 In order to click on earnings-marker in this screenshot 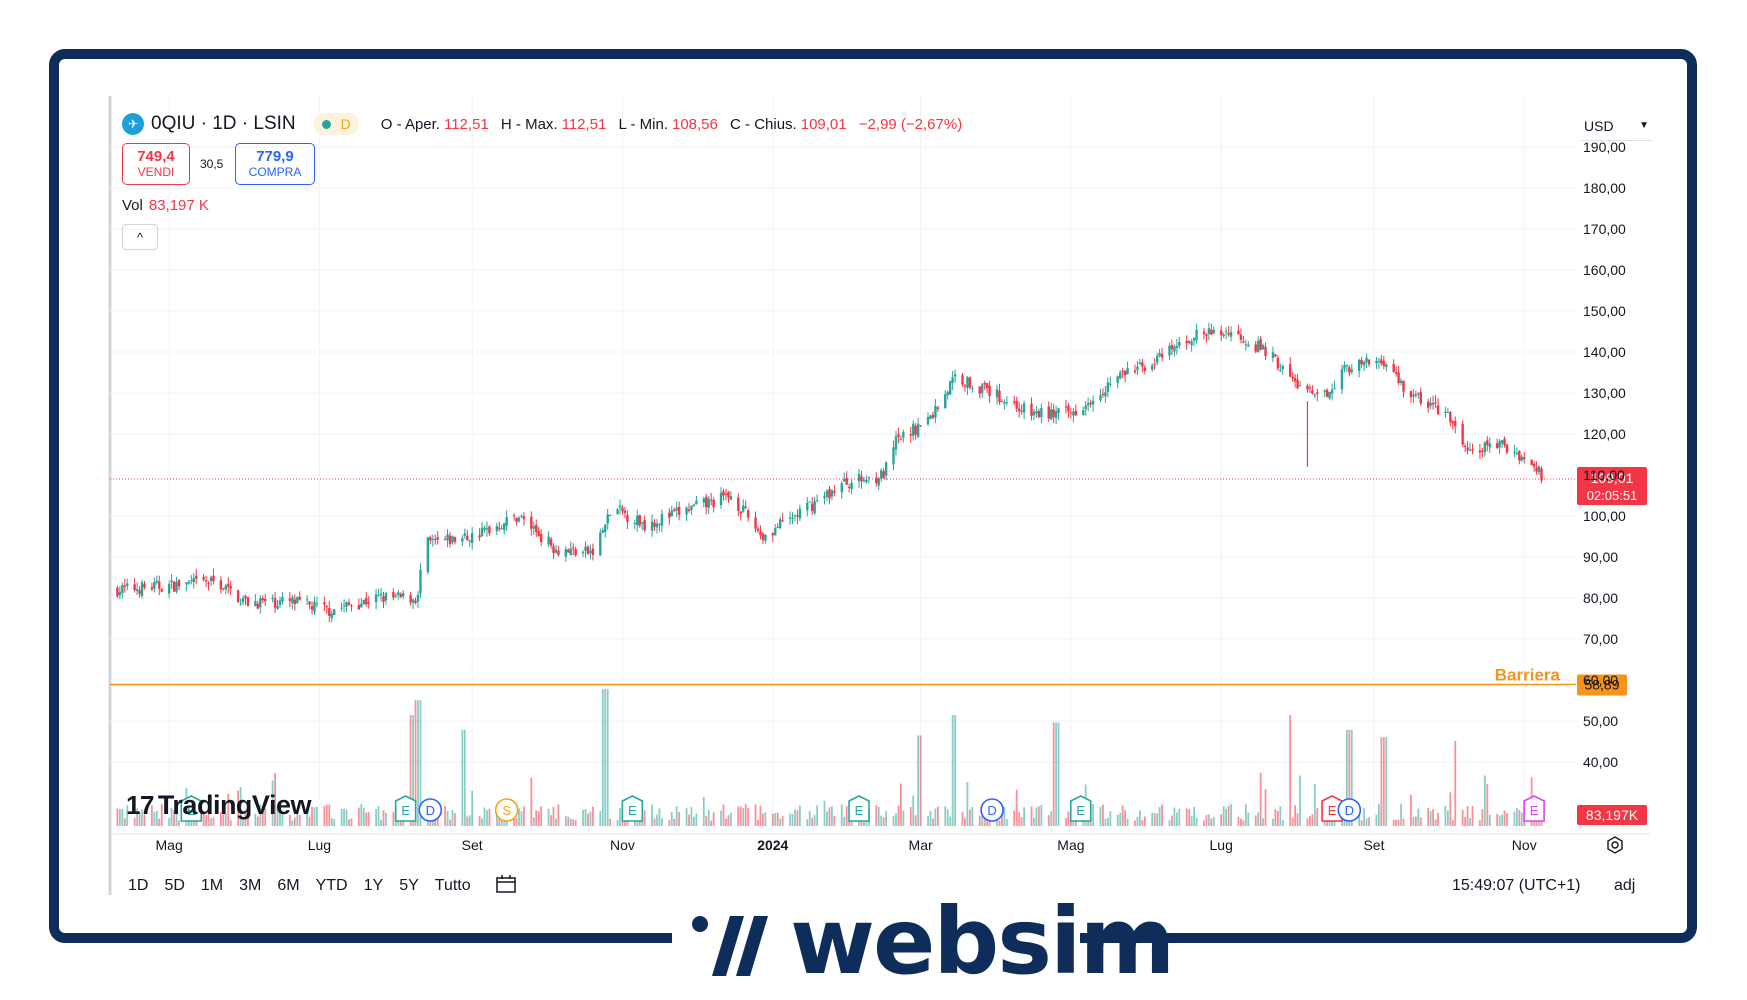, I will do `click(859, 808)`.